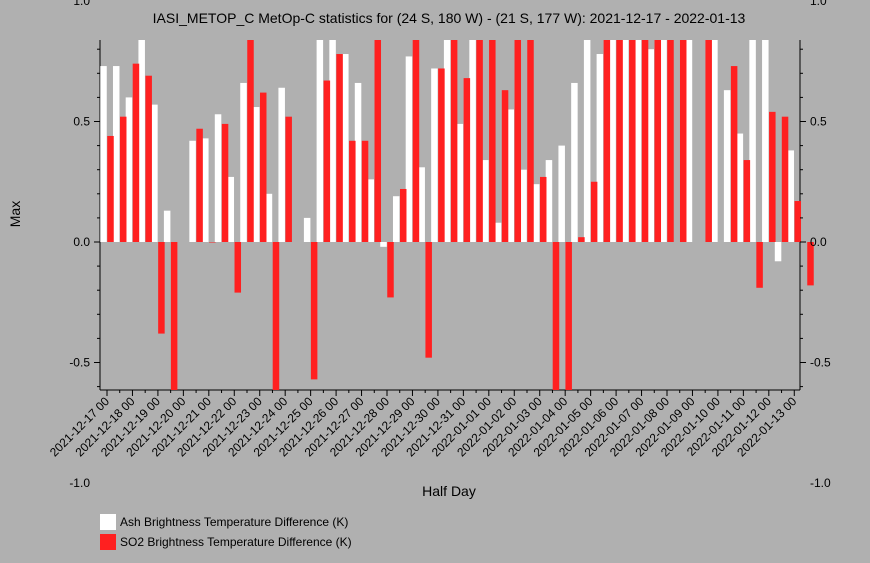 The width and height of the screenshot is (870, 563). Describe the element at coordinates (79, 483) in the screenshot. I see `y-tick-label-left: -1.0` at that location.